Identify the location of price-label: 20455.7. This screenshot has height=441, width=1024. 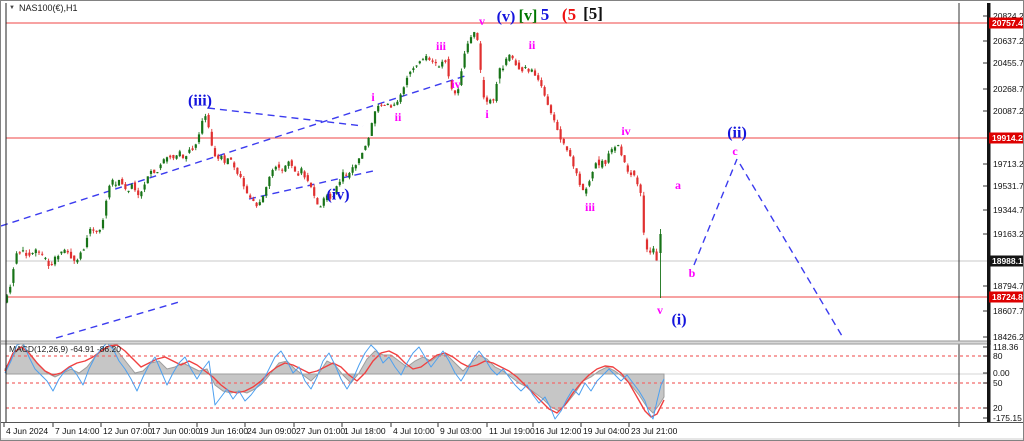
(1008, 63).